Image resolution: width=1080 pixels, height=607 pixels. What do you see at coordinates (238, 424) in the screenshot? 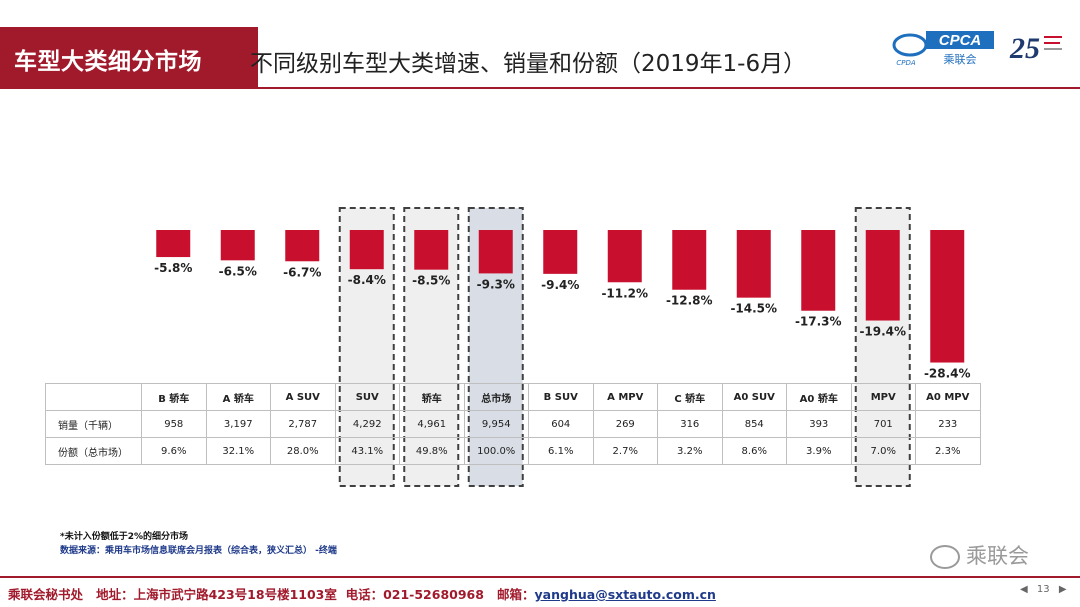
I see `table-cell-0-1: 3,197` at bounding box center [238, 424].